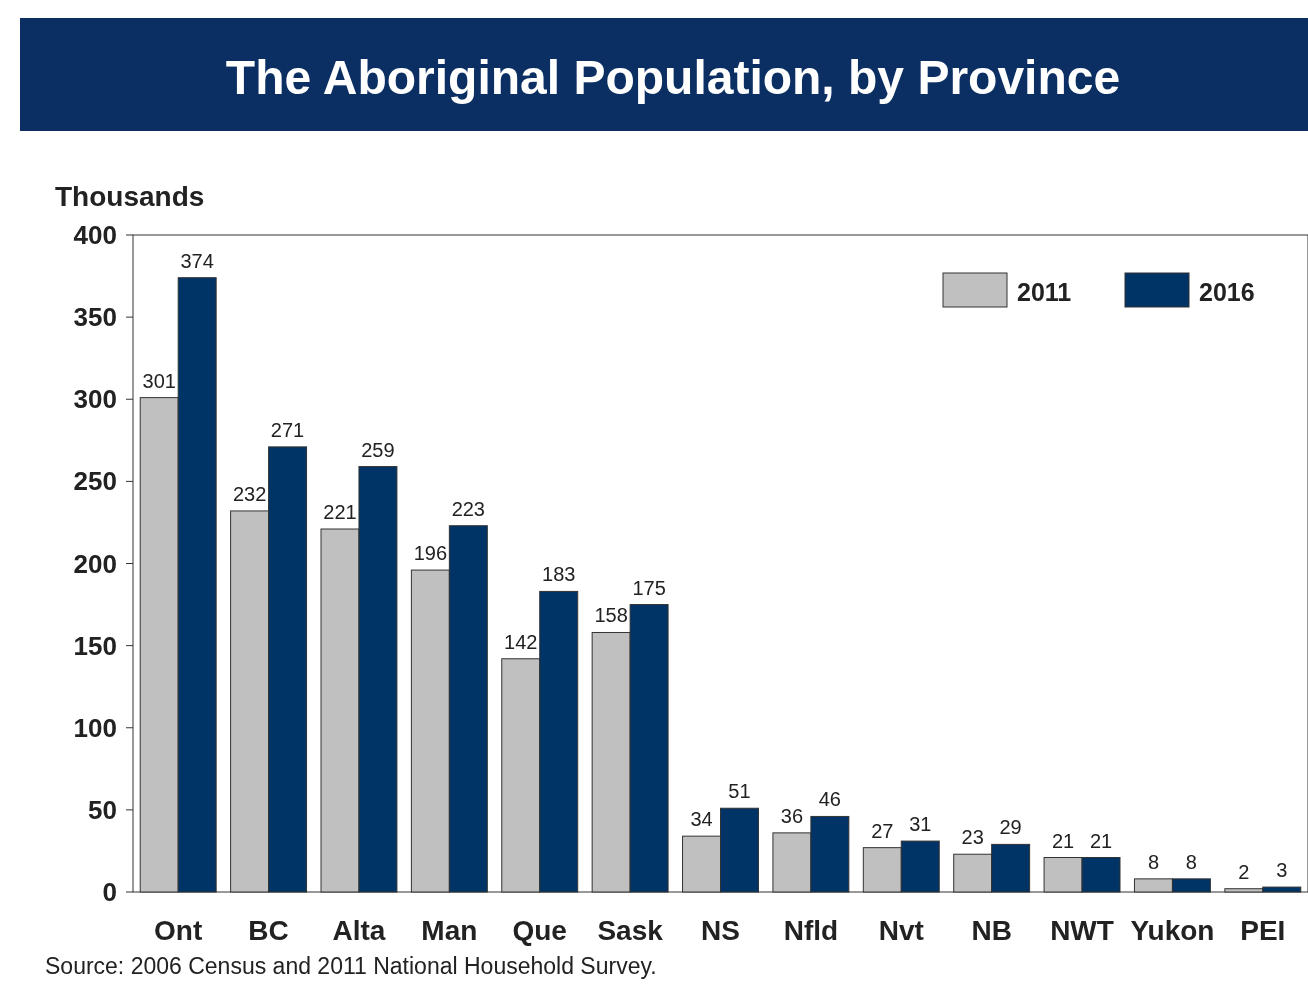 Image resolution: width=1308 pixels, height=991 pixels. I want to click on data-label: 46, so click(829, 799).